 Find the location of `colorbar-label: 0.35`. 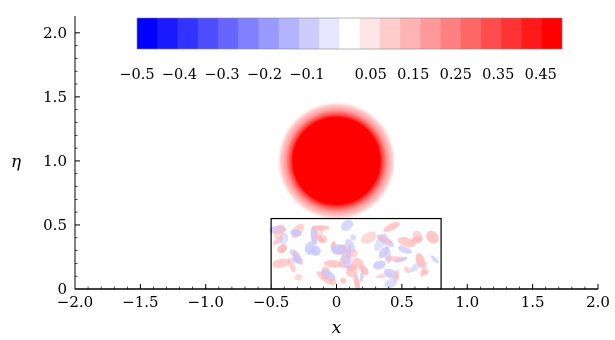

colorbar-label: 0.35 is located at coordinates (498, 75).